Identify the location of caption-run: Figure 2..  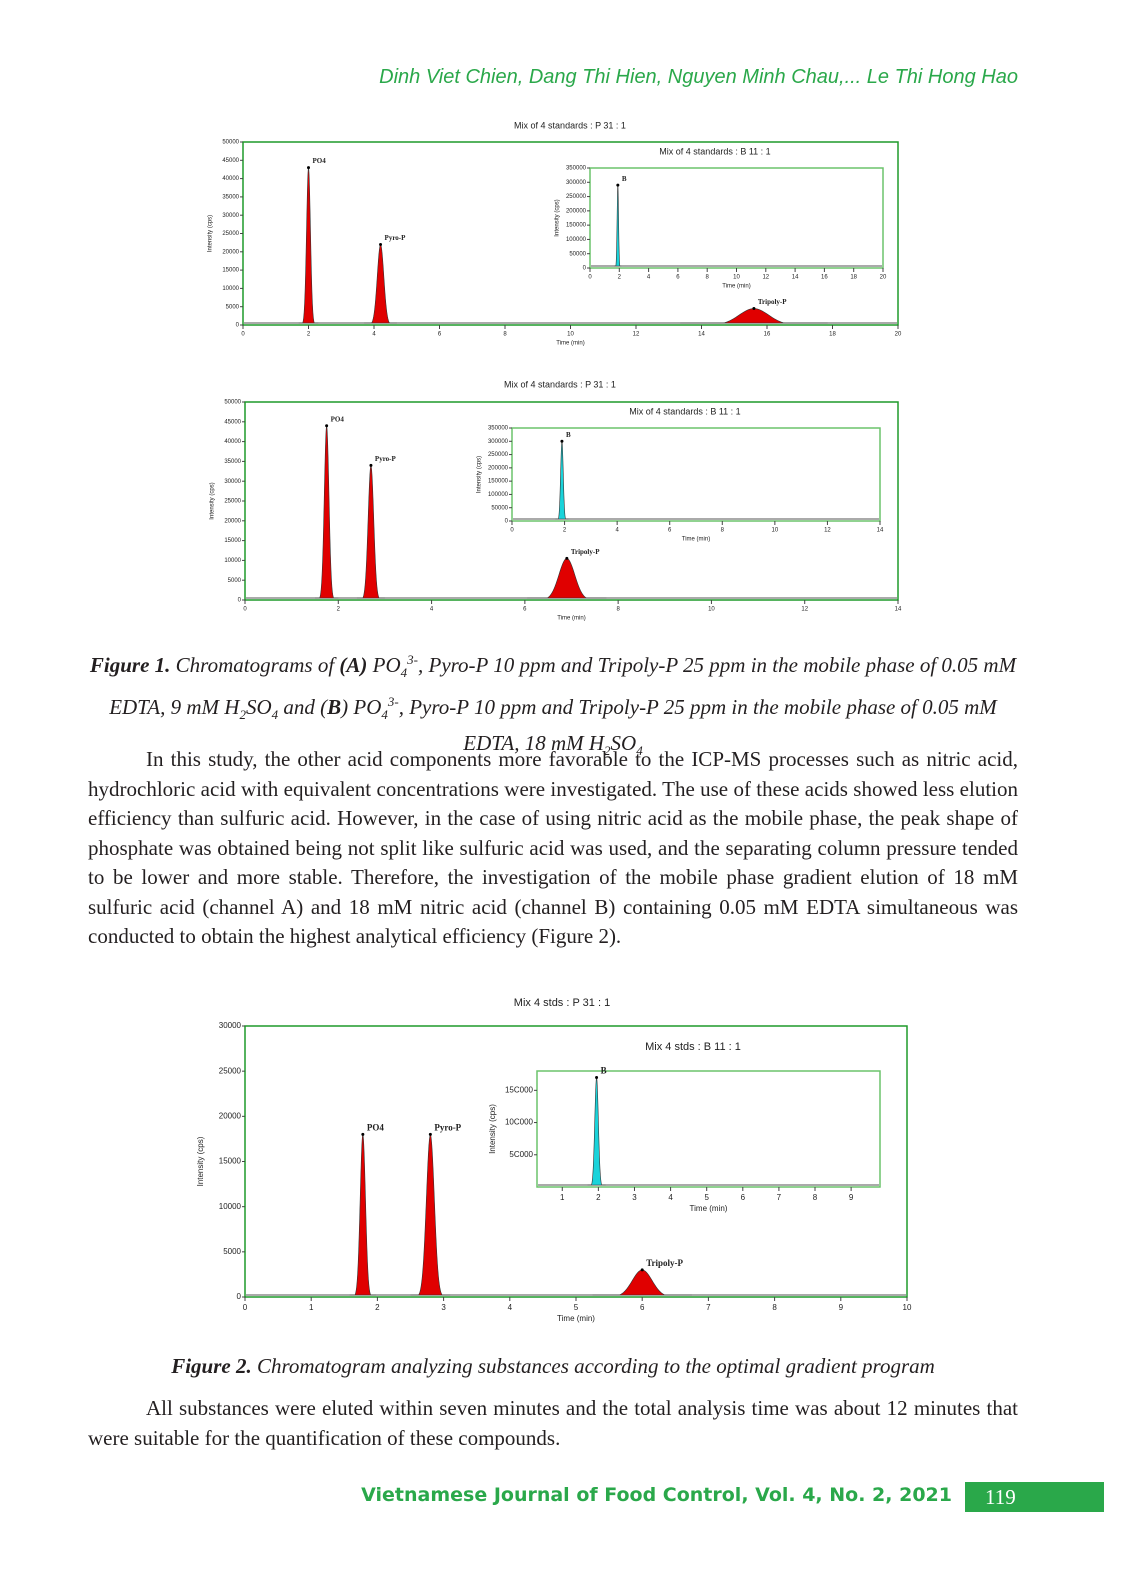
(211, 1366).